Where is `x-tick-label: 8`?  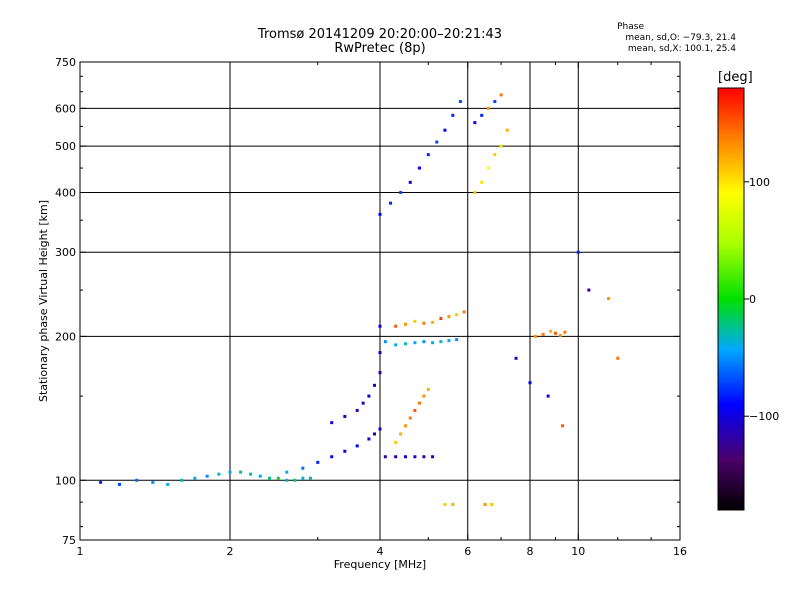
x-tick-label: 8 is located at coordinates (530, 551).